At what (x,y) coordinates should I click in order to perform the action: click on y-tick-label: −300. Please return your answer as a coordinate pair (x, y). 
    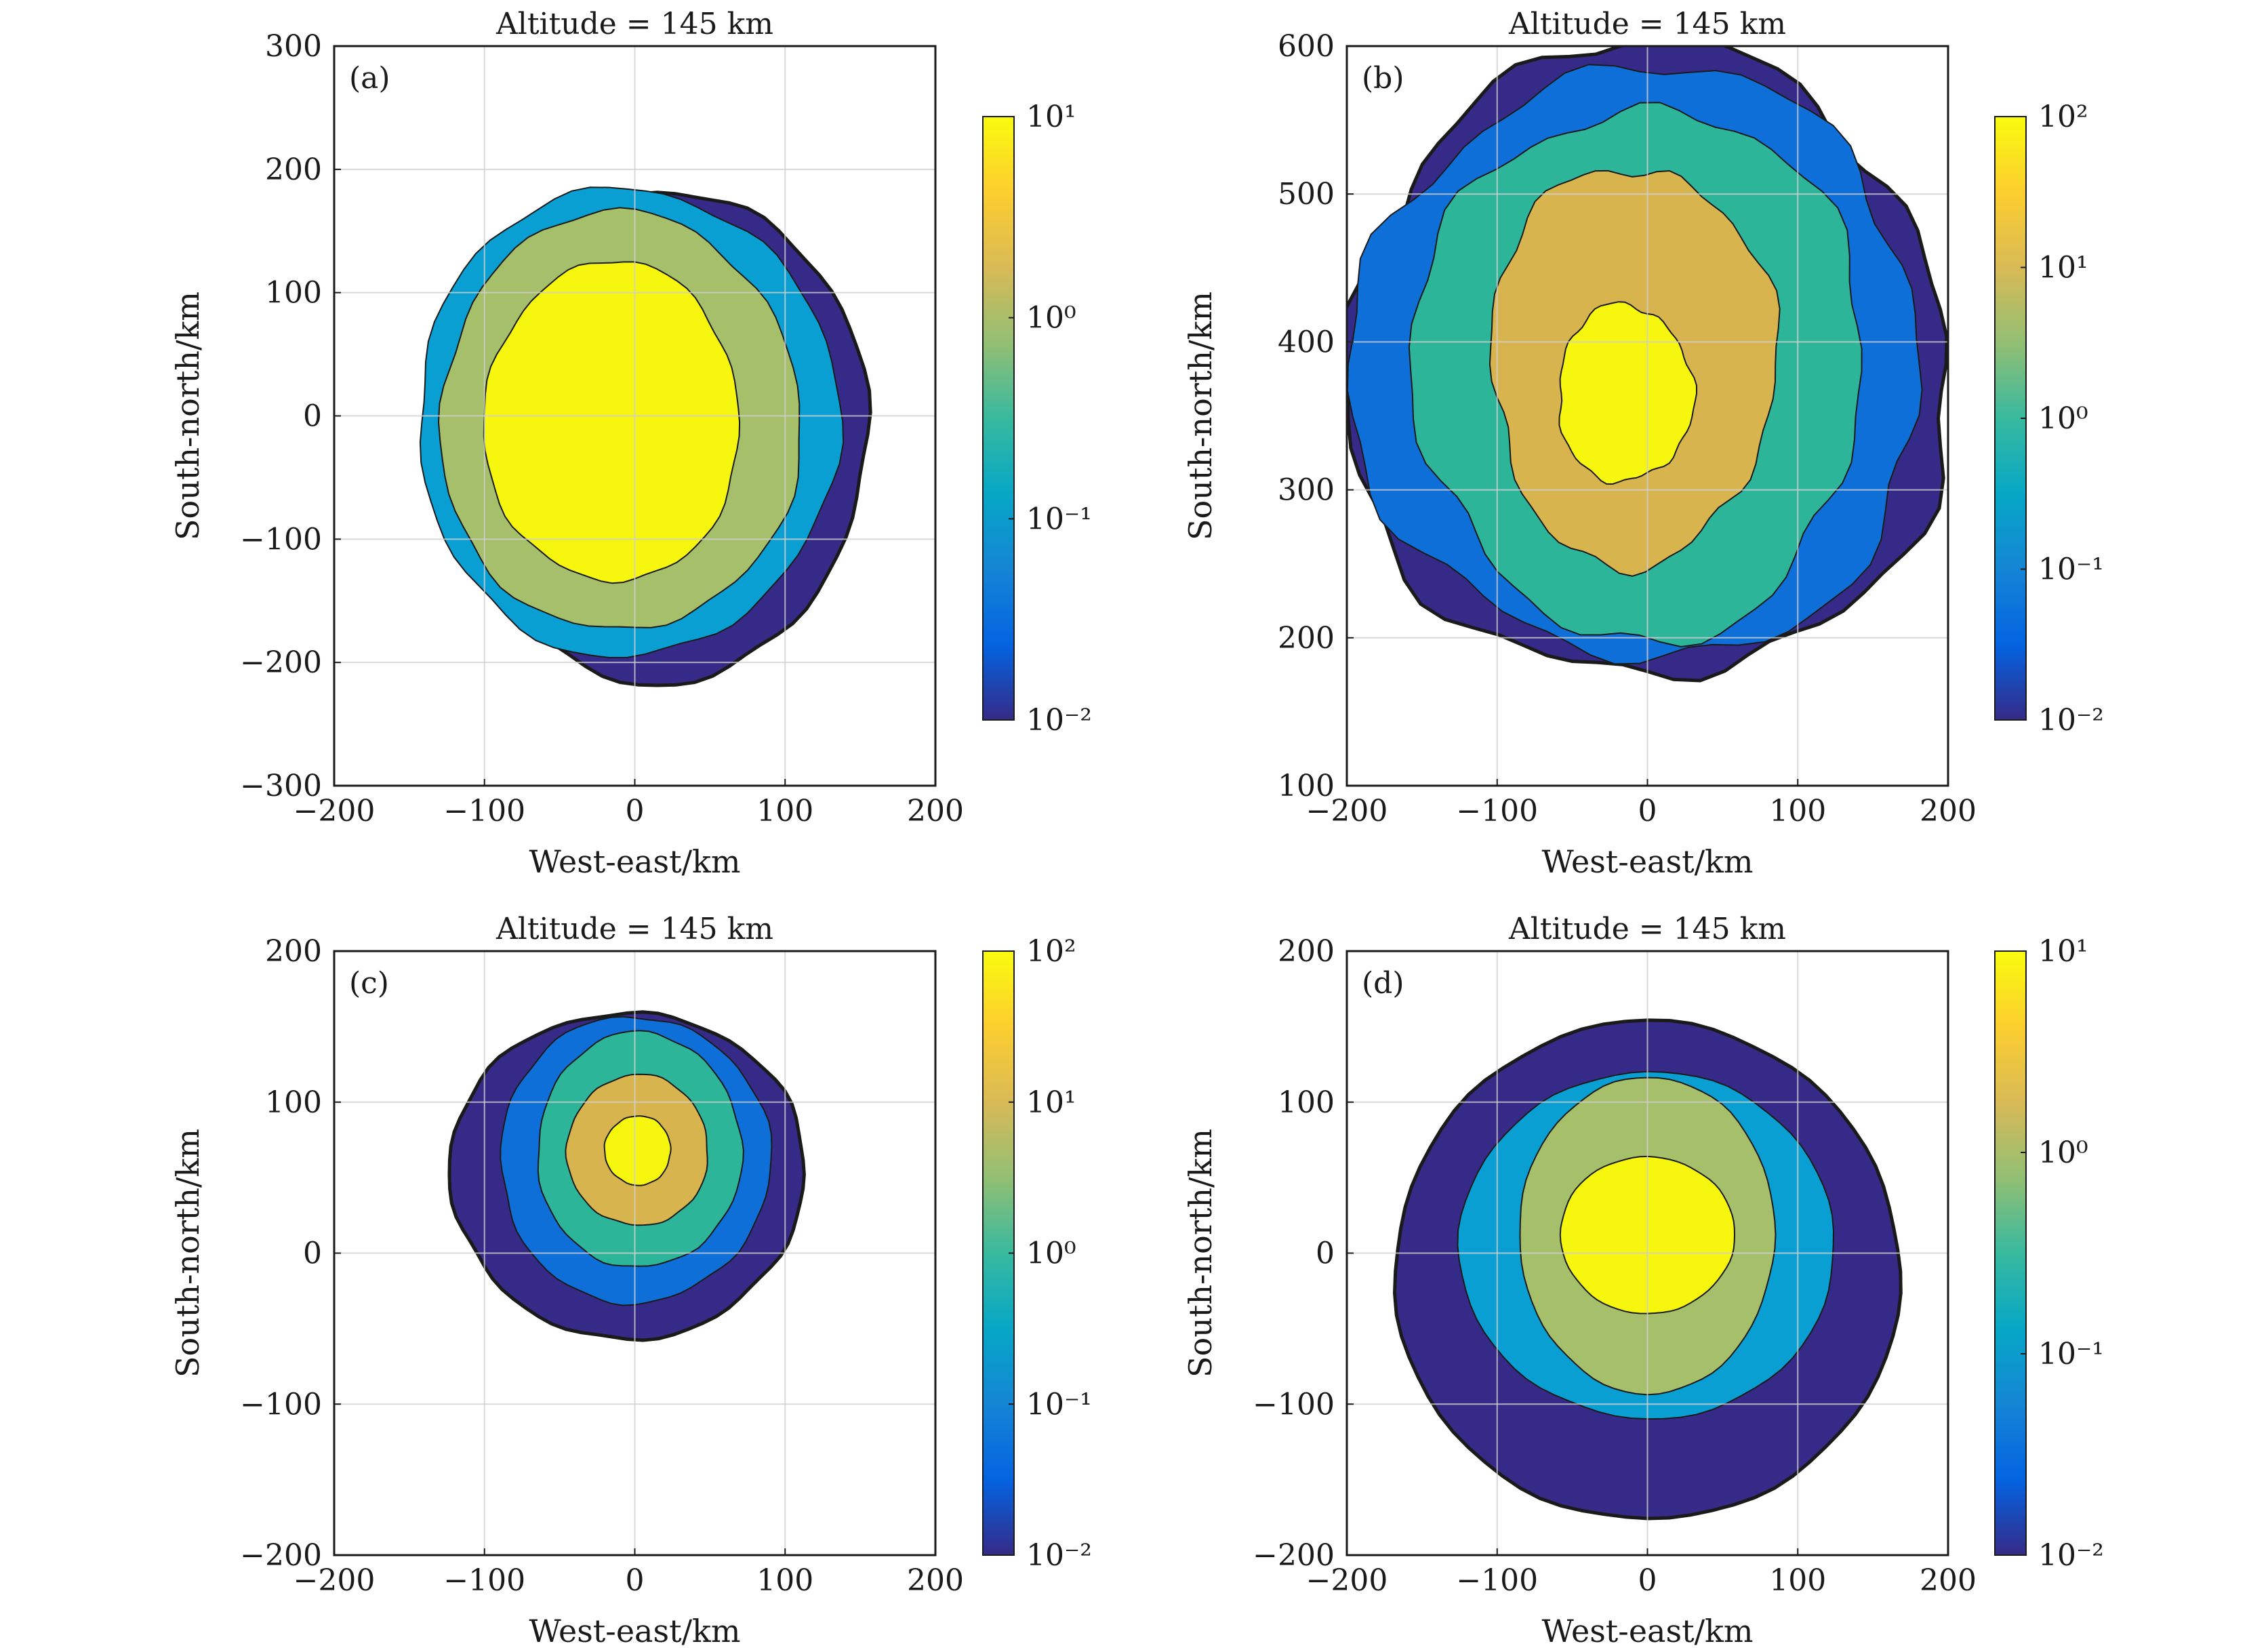
    Looking at the image, I should click on (281, 786).